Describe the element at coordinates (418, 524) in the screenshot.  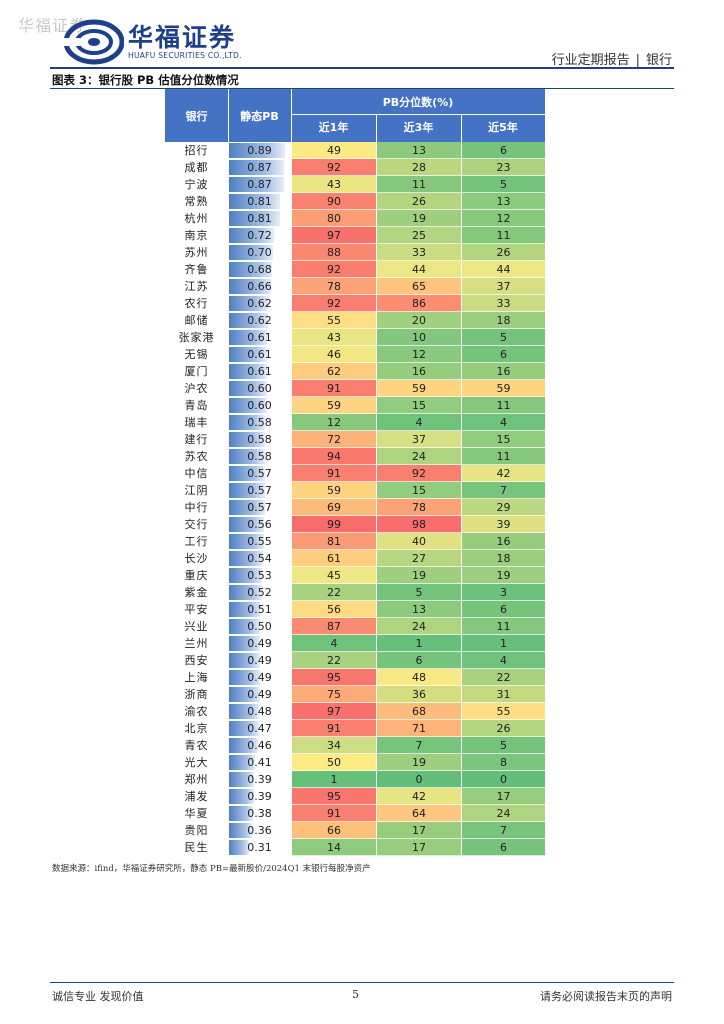
I see `percentile-y3-cell: 98` at that location.